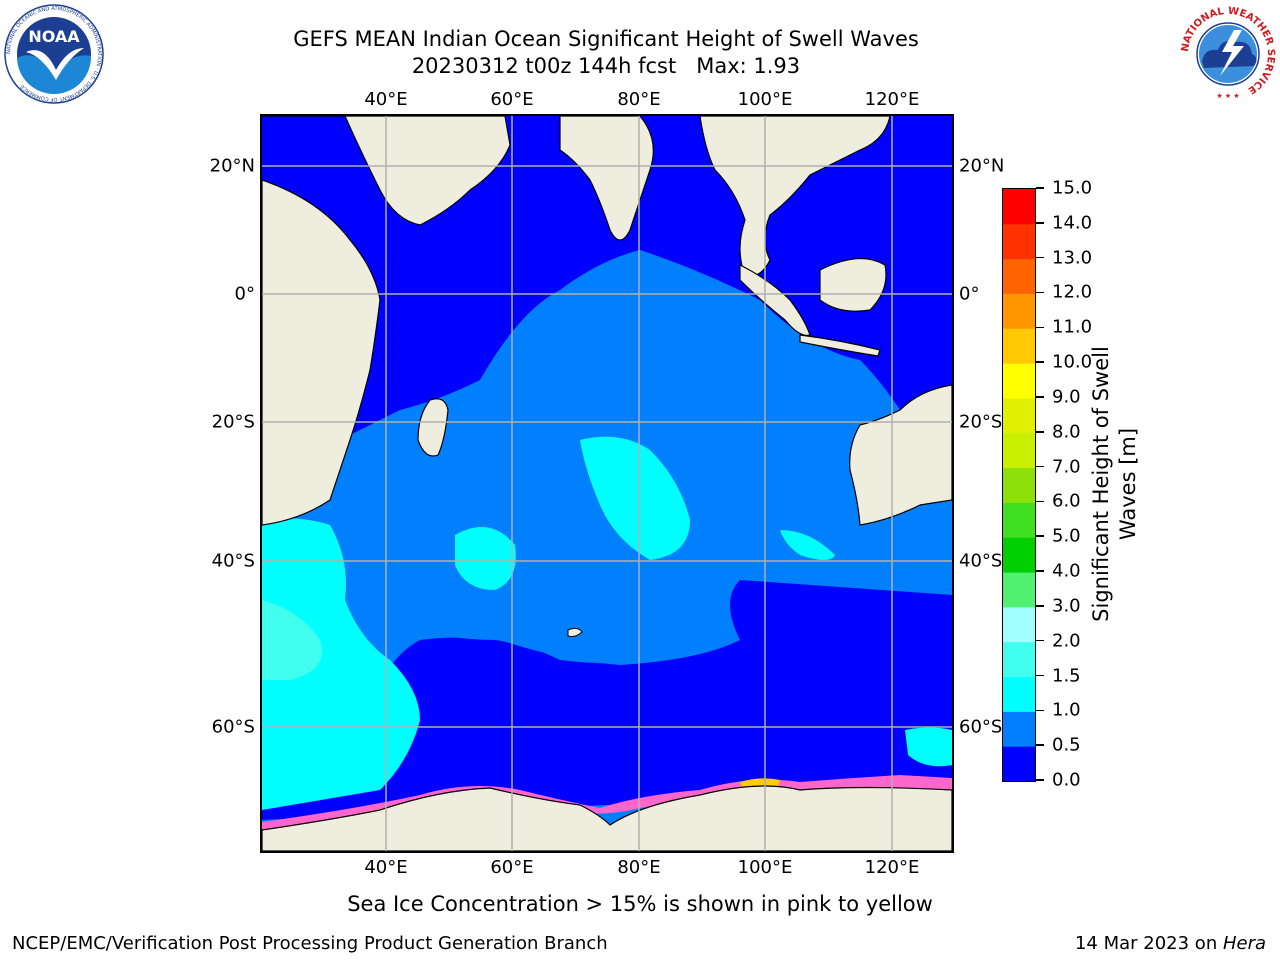 The height and width of the screenshot is (960, 1280). Describe the element at coordinates (981, 561) in the screenshot. I see `lat-tick-right: 40°S` at that location.